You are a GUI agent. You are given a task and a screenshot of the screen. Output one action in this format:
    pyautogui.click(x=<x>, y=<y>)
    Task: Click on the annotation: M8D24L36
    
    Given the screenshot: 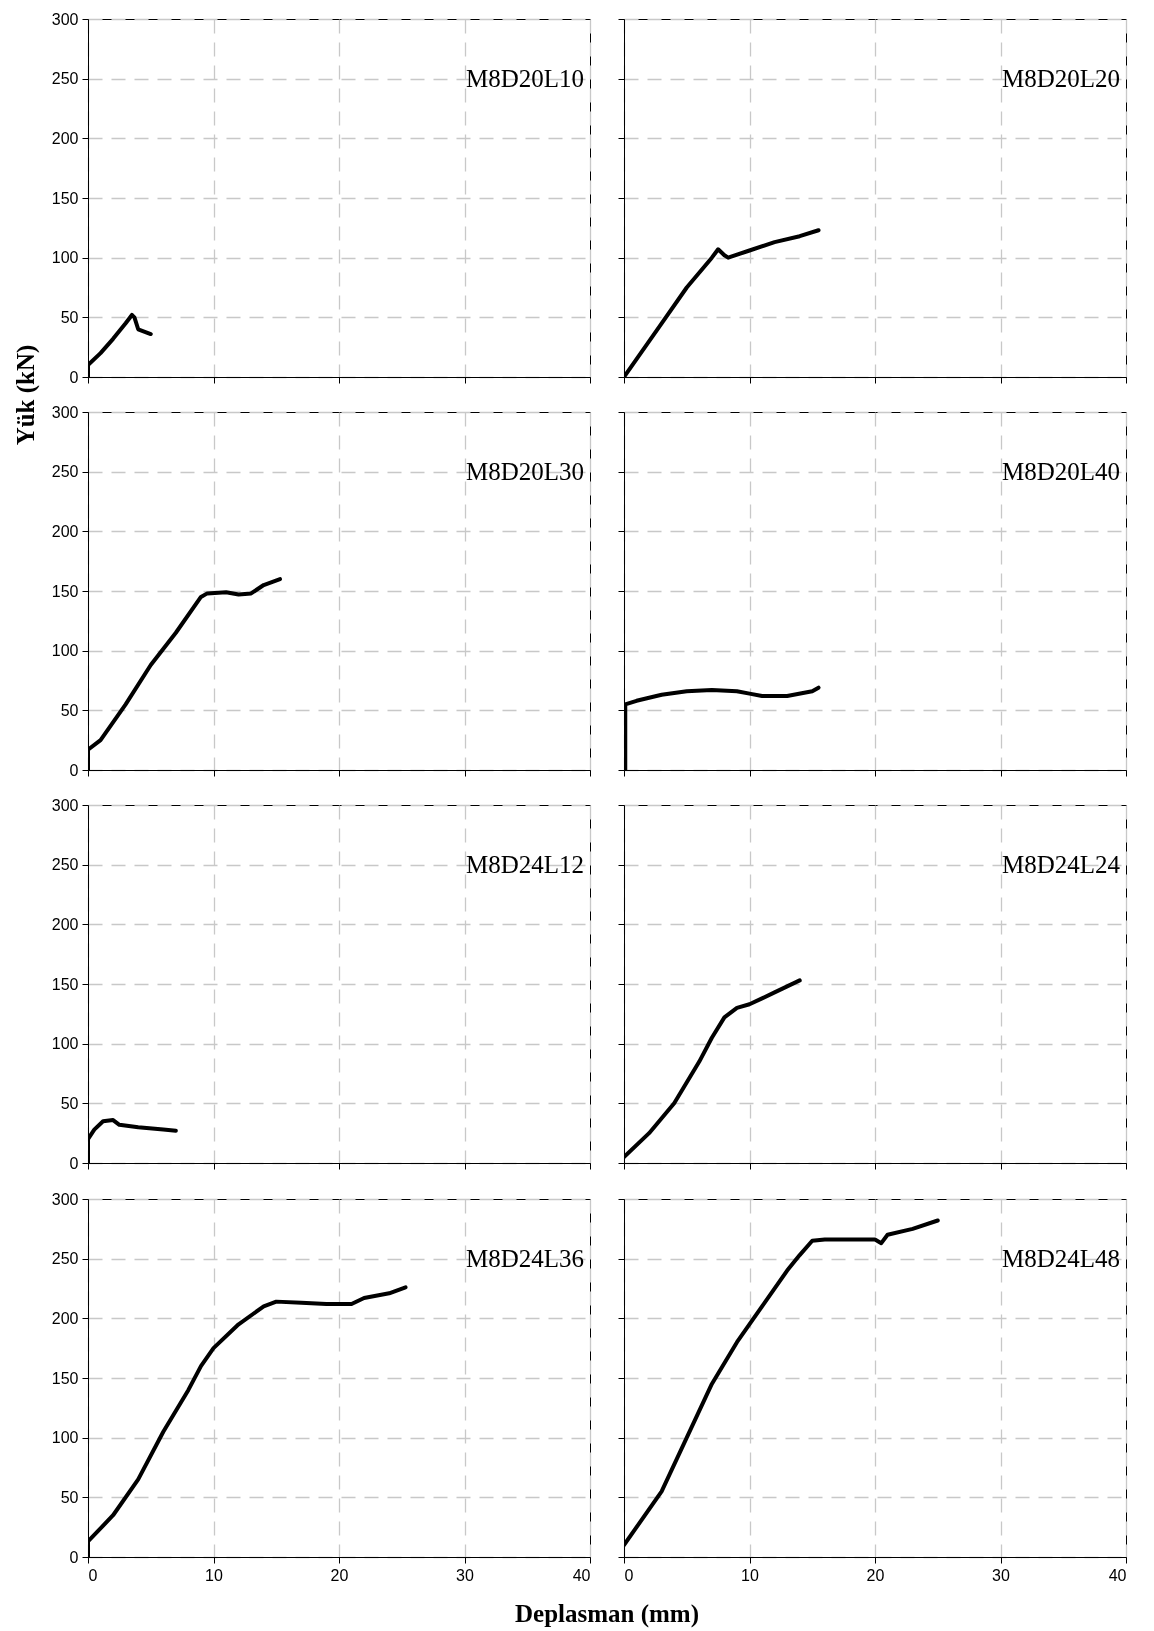 What is the action you would take?
    pyautogui.click(x=524, y=1258)
    